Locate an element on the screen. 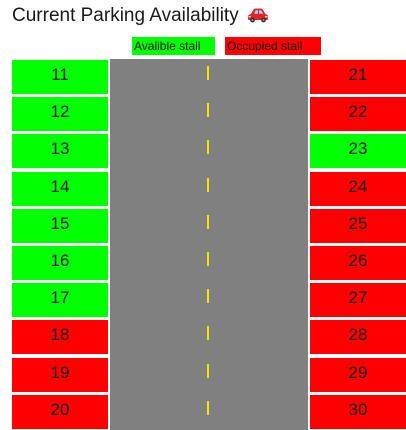 This screenshot has height=430, width=406. parking-stall-18: 18 is located at coordinates (60, 337).